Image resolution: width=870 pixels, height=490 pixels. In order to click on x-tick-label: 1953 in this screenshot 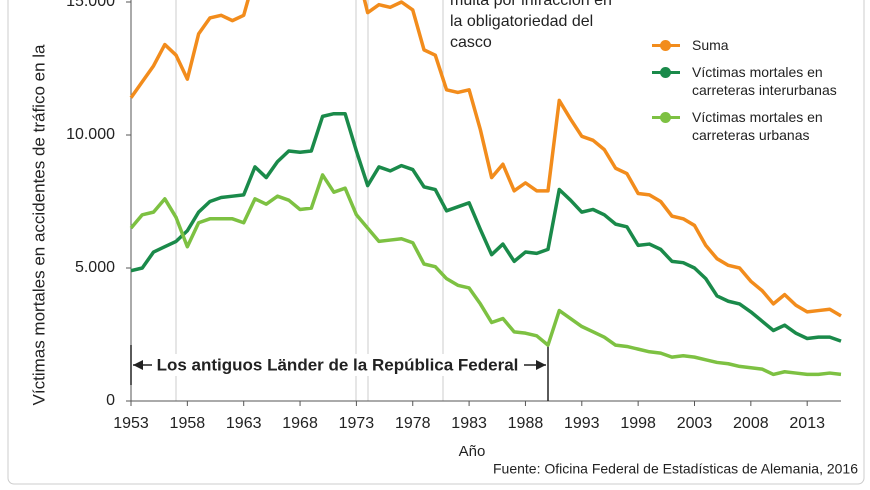, I will do `click(131, 423)`.